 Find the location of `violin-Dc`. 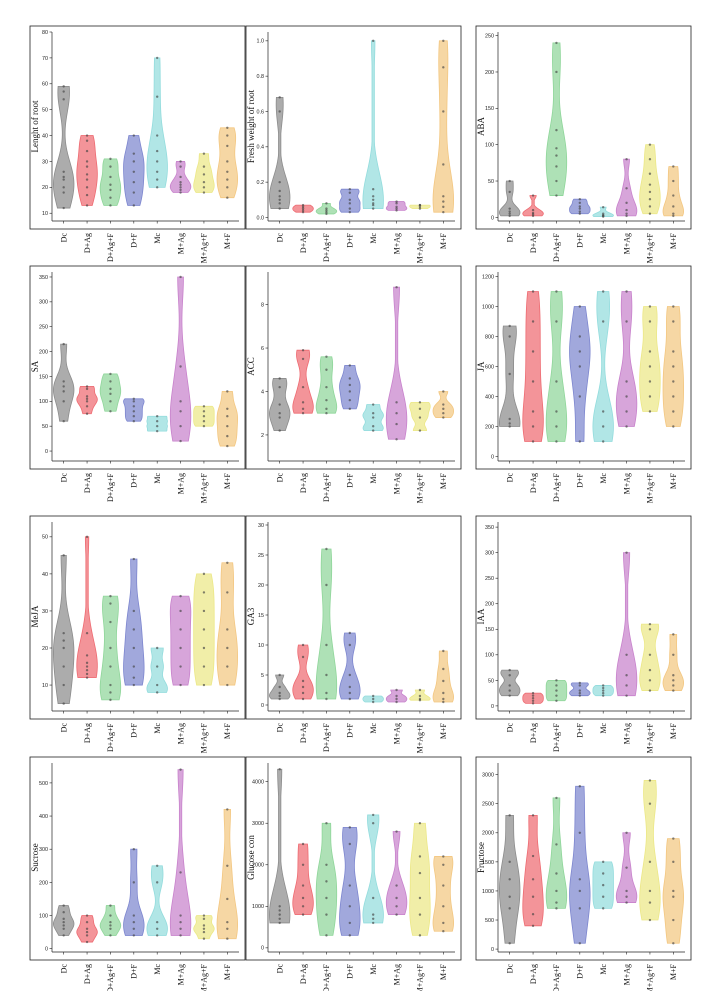

violin-Dc is located at coordinates (279, 846).